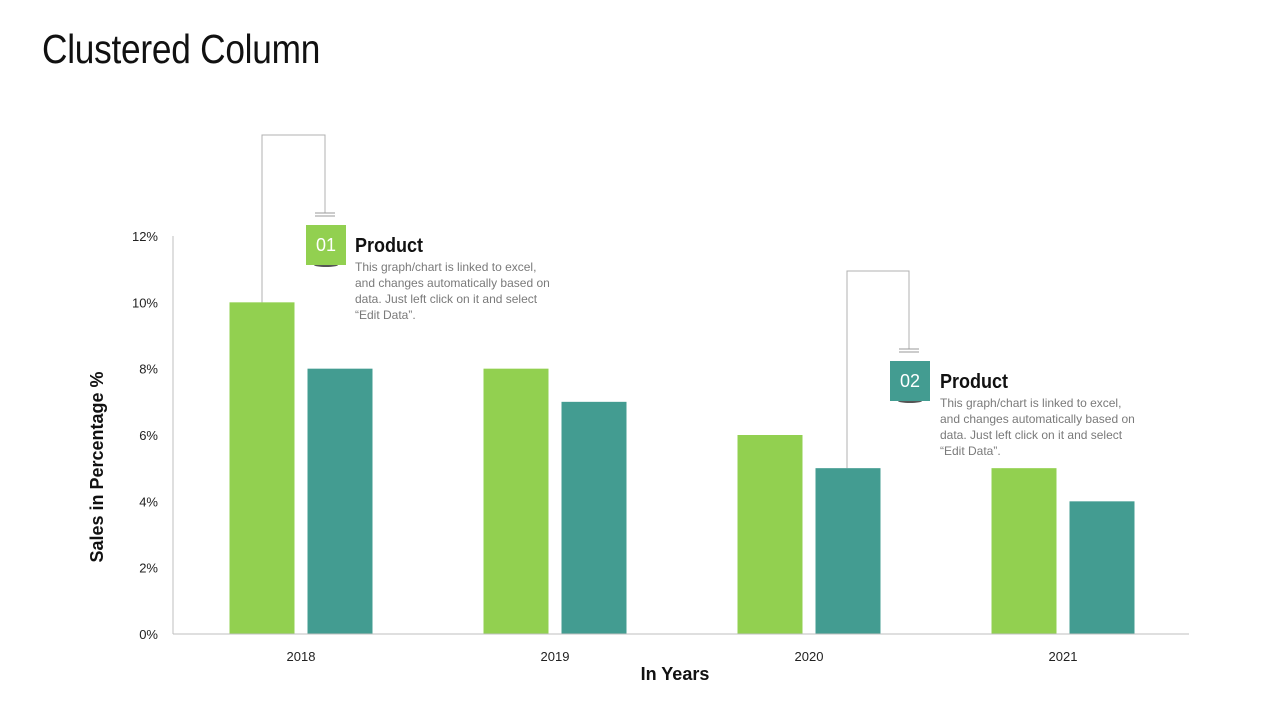 The width and height of the screenshot is (1280, 720). I want to click on callout-01-badge: 01, so click(326, 246).